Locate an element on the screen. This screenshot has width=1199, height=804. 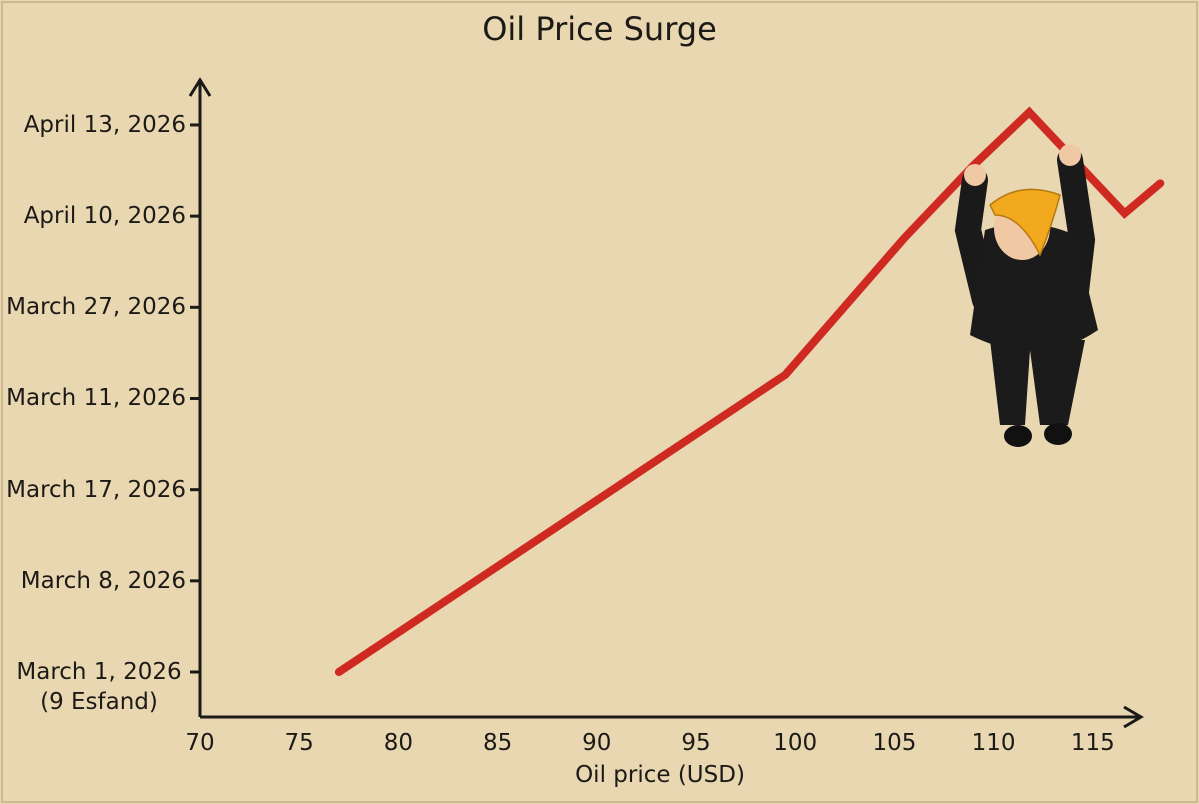
cartoon-figure is located at coordinates (1026, 295).